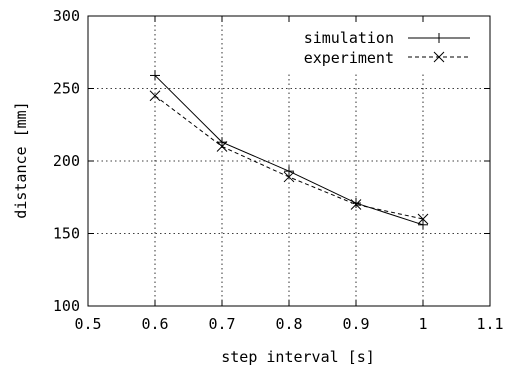  What do you see at coordinates (489, 324) in the screenshot?
I see `x-tick-label: 1.1` at bounding box center [489, 324].